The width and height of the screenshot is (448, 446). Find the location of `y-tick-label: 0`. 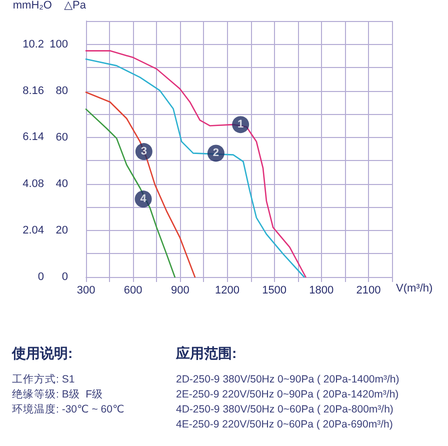

y-tick-label: 0 is located at coordinates (65, 277).